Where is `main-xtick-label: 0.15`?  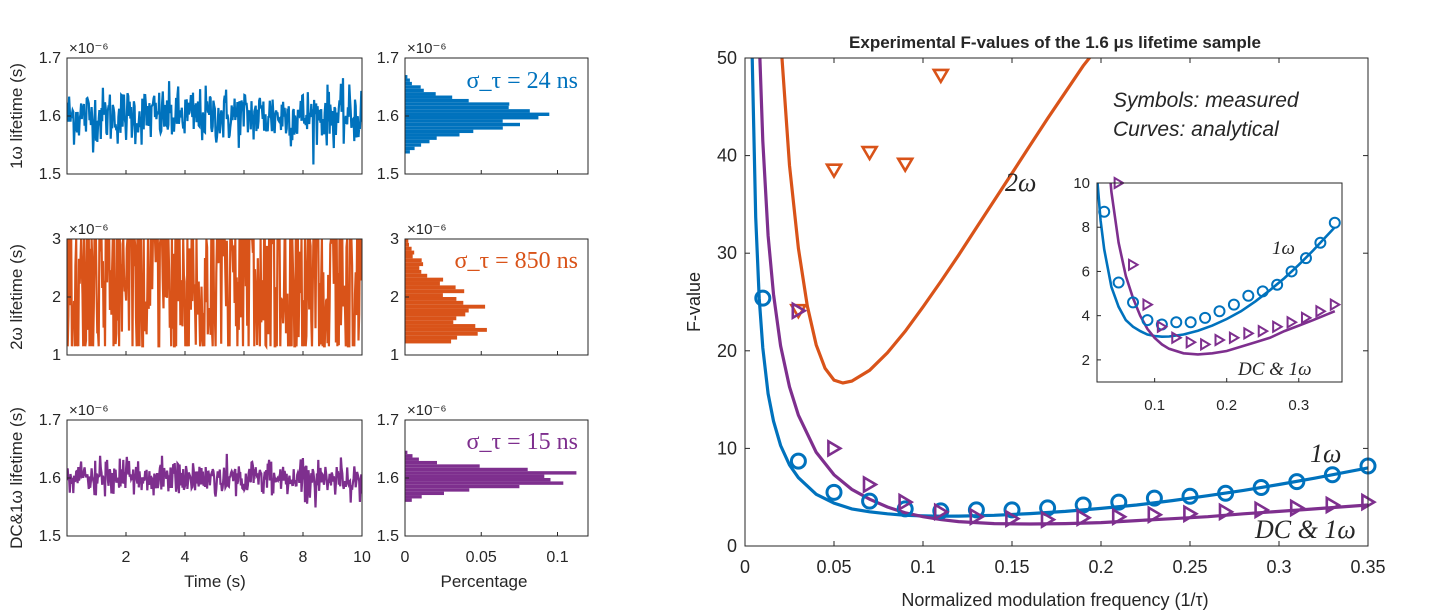
main-xtick-label: 0.15 is located at coordinates (1011, 567).